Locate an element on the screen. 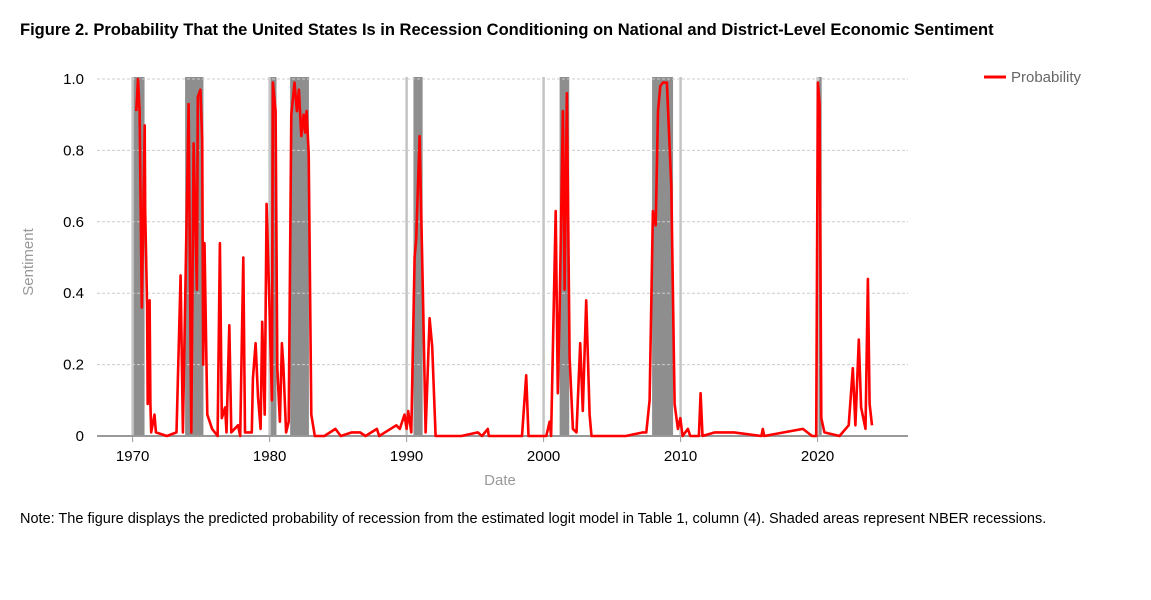 This screenshot has width=1151, height=600. legend: Probability is located at coordinates (1033, 77).